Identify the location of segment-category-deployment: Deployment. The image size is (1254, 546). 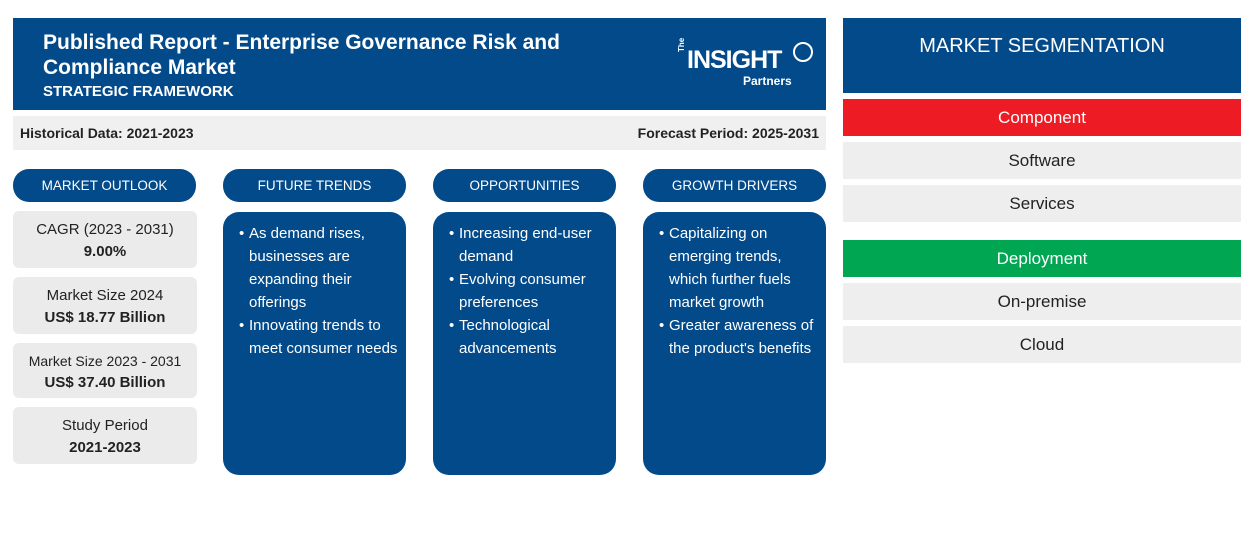
(1042, 258).